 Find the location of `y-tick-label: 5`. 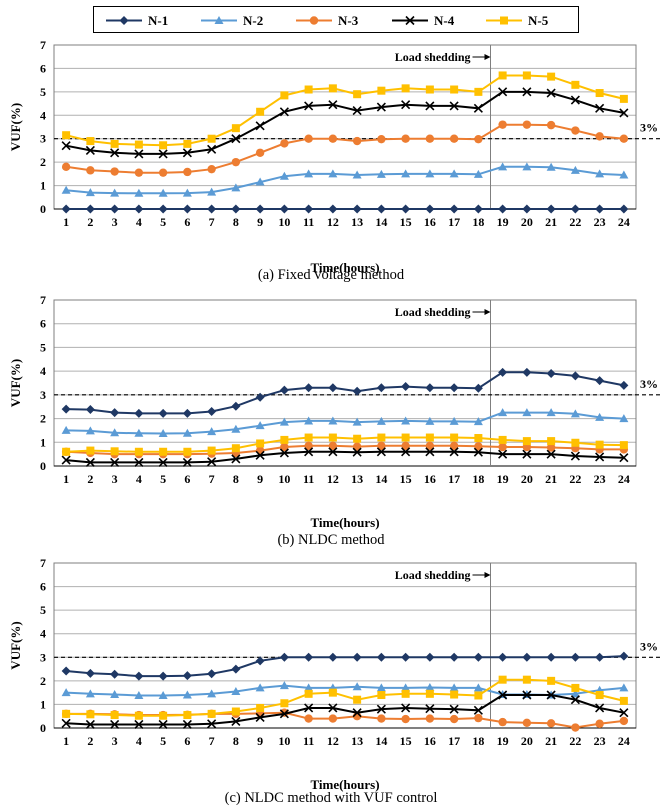

y-tick-label: 5 is located at coordinates (43, 347).